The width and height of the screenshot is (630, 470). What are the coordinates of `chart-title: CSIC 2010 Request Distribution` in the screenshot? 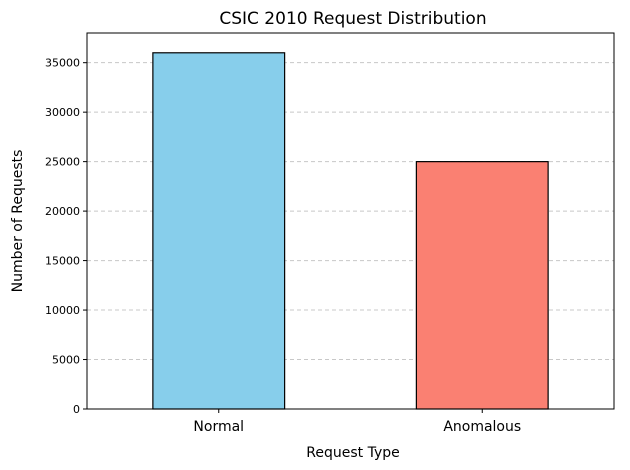 It's located at (352, 19).